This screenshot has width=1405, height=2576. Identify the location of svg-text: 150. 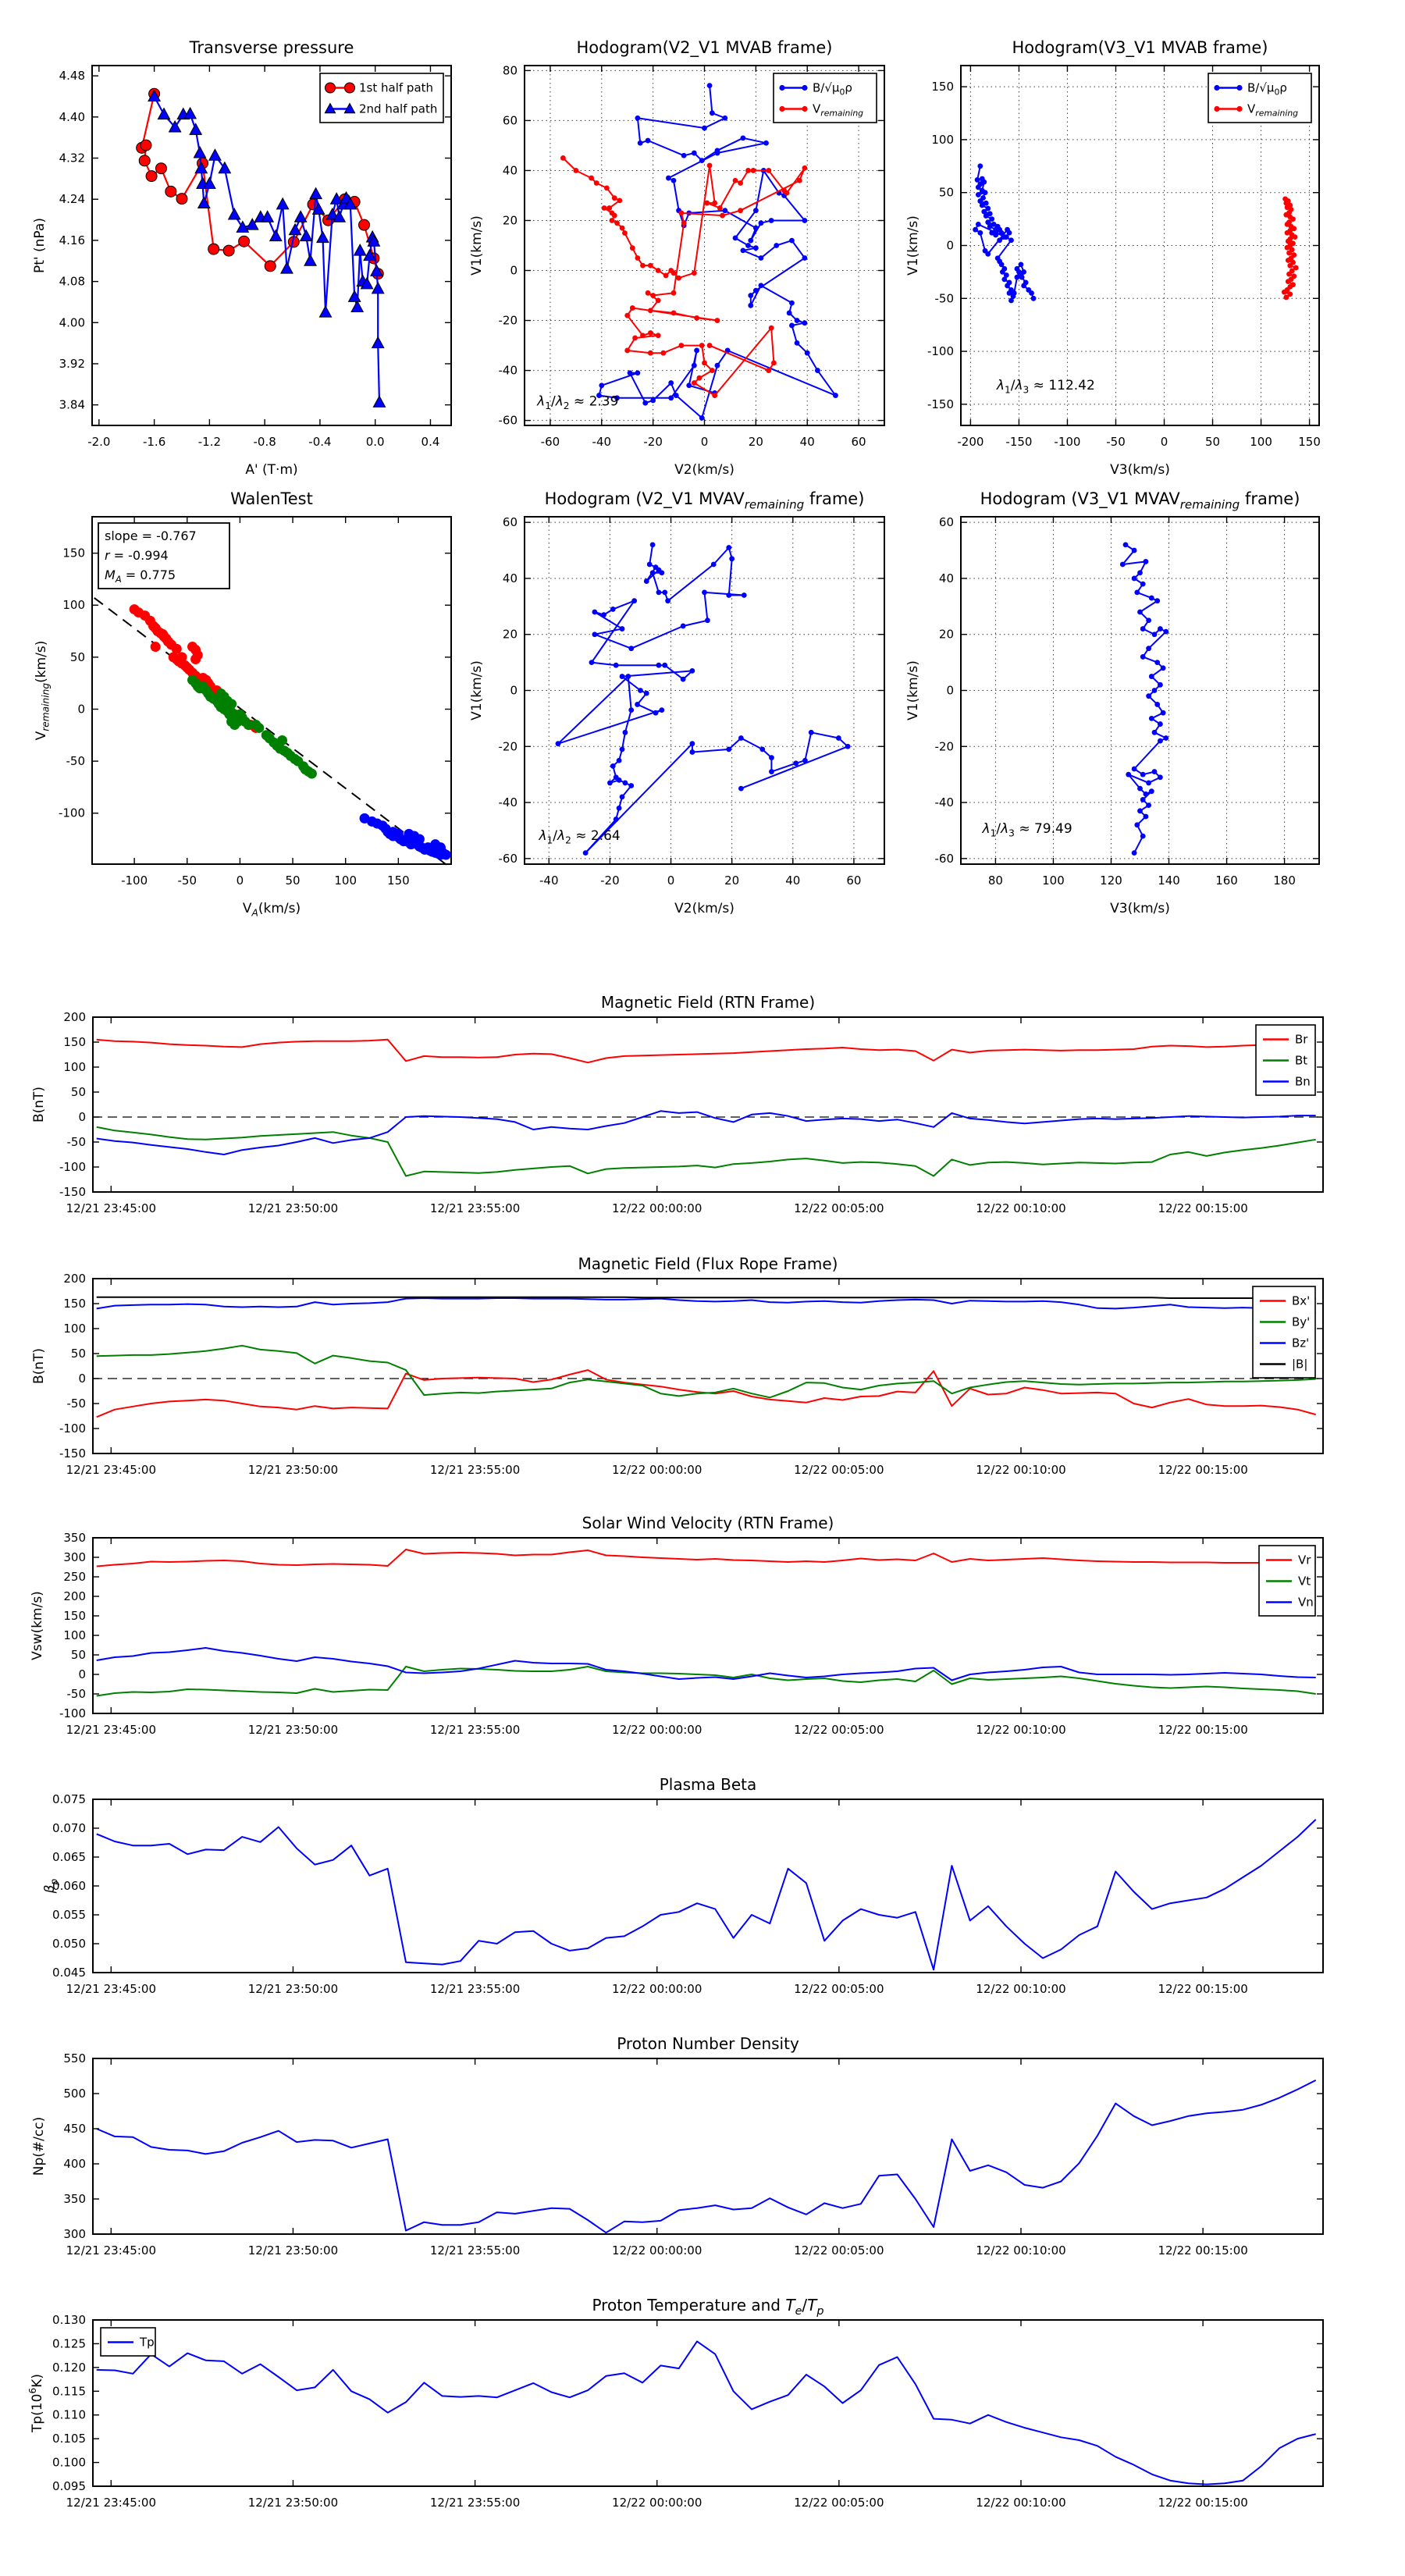
(943, 87).